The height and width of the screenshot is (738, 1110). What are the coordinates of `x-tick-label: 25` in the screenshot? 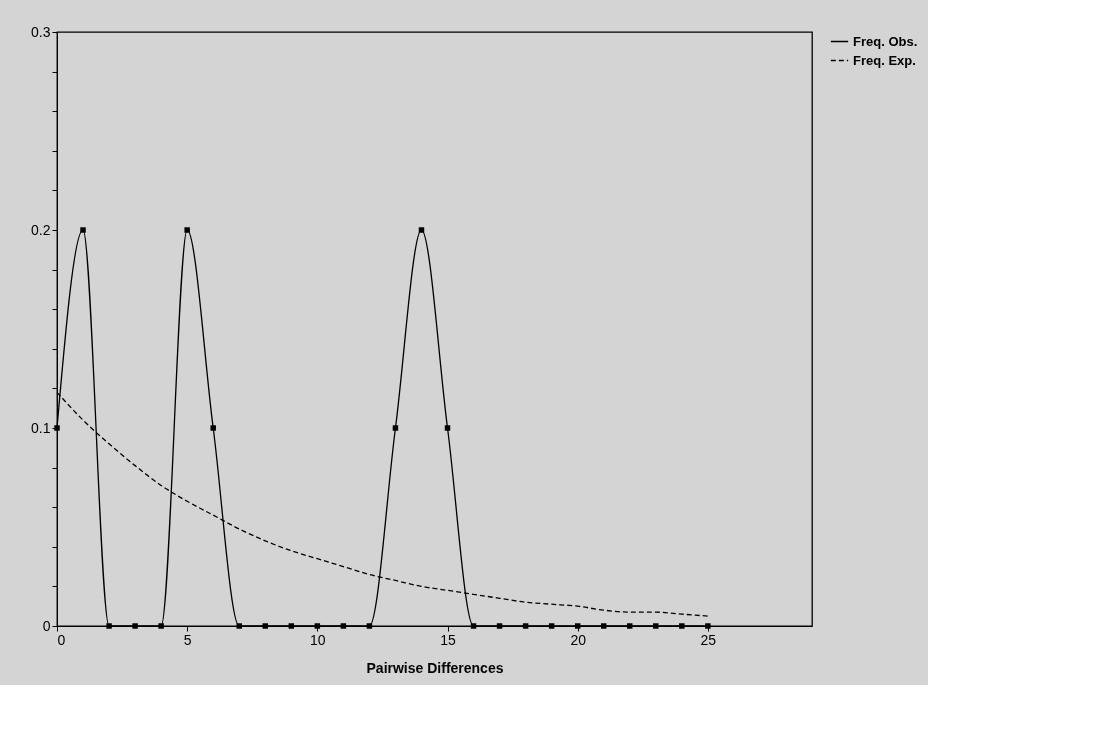 It's located at (708, 639).